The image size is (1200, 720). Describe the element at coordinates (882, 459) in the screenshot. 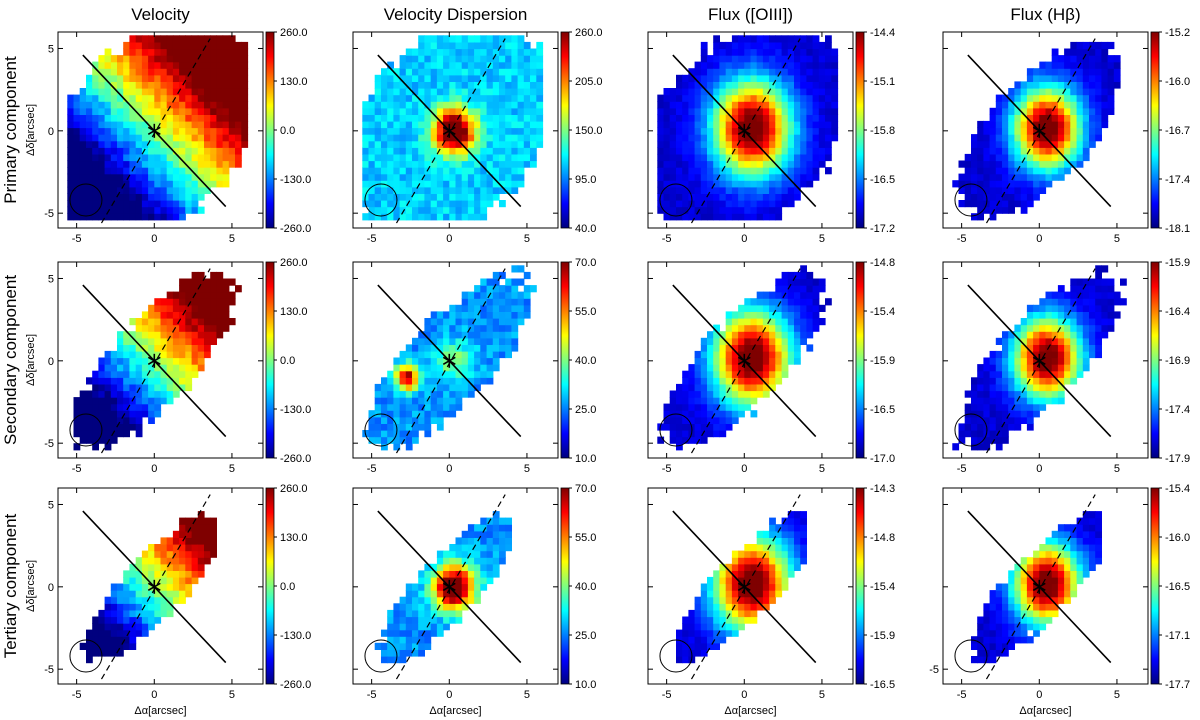

I see `colorbar-tick-label: -17.0` at that location.